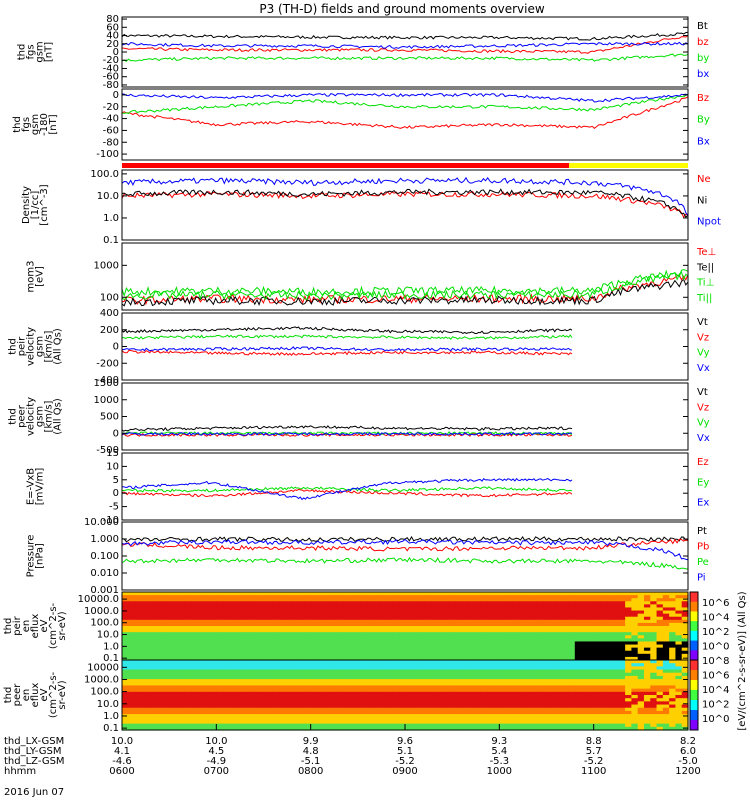  Describe the element at coordinates (40, 487) in the screenshot. I see `y-axis-label-line: [mV/m]` at that location.